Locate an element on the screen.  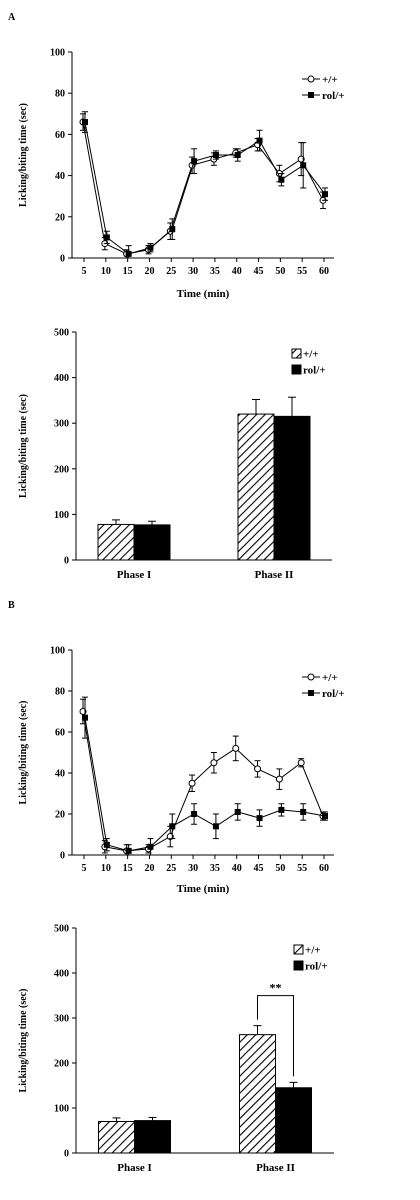
significance-marker: ** is located at coordinates (276, 988).